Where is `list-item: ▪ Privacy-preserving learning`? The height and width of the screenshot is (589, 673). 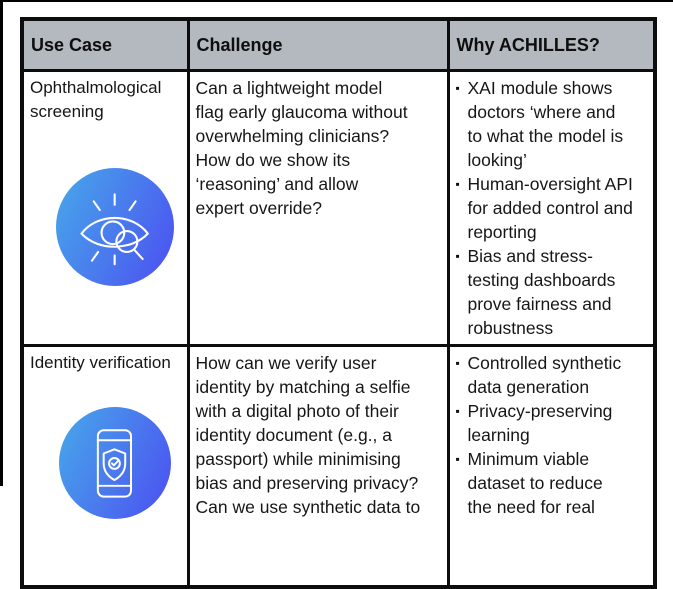 list-item: ▪ Privacy-preserving learning is located at coordinates (552, 423).